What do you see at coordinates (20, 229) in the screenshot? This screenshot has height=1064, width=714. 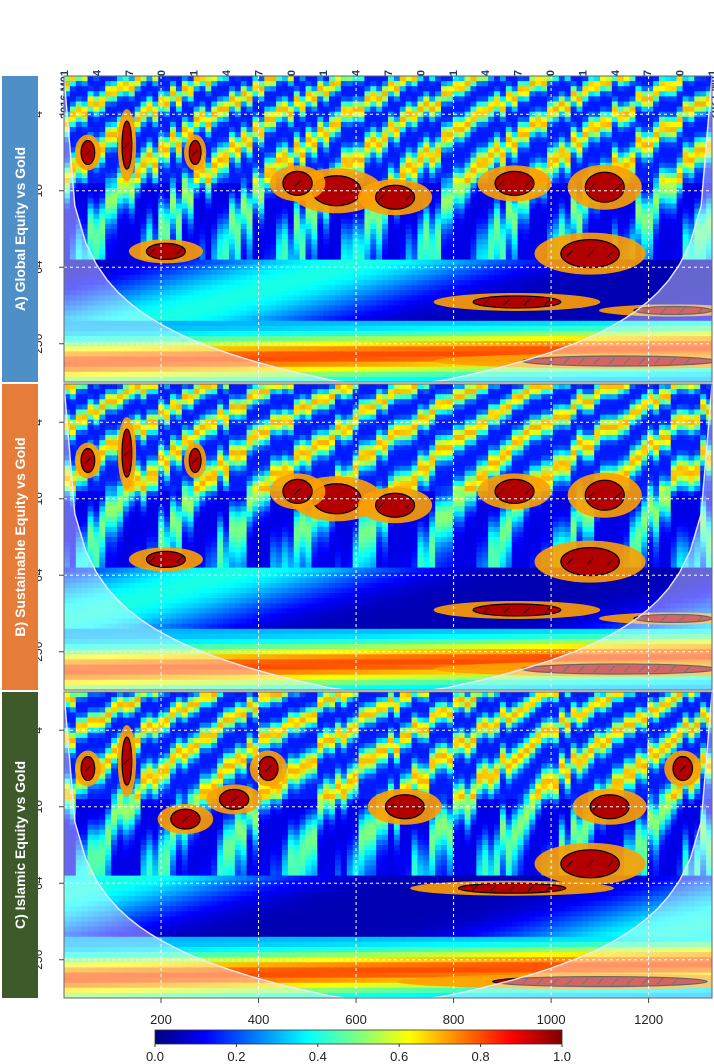 I see `panel-title: A) Global Equity vs Gold` at bounding box center [20, 229].